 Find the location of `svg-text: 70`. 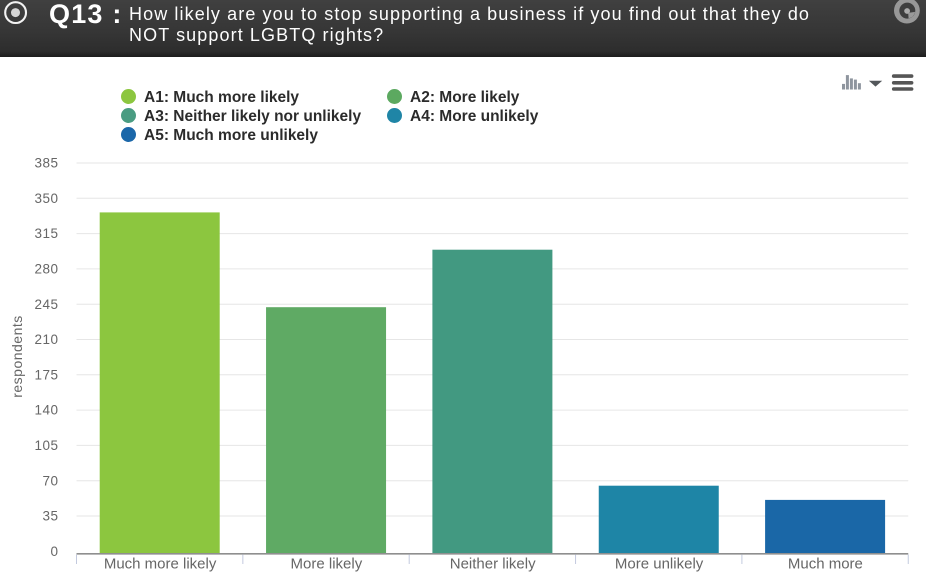

svg-text: 70 is located at coordinates (50, 480).